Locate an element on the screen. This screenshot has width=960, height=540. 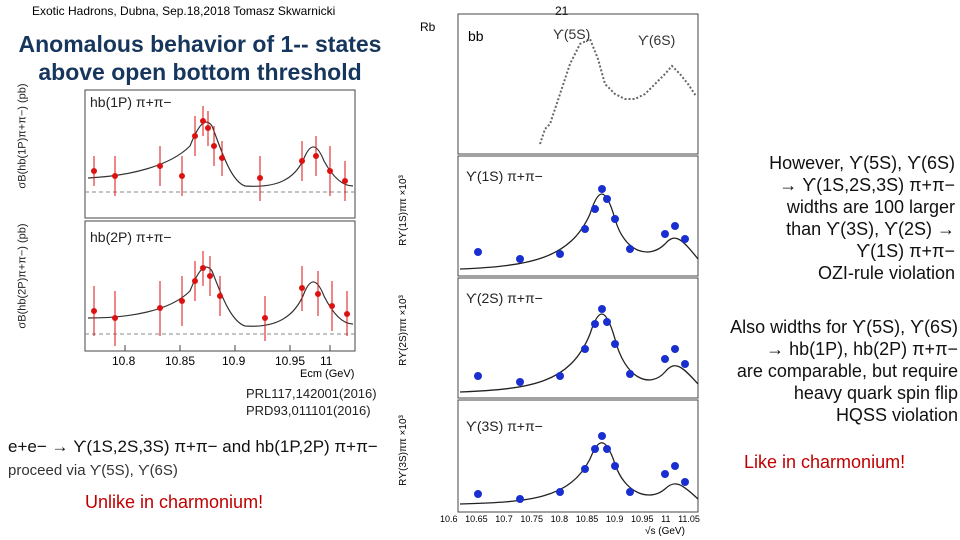
upsilon-xaxis-title: √s (GeV) is located at coordinates (665, 531).